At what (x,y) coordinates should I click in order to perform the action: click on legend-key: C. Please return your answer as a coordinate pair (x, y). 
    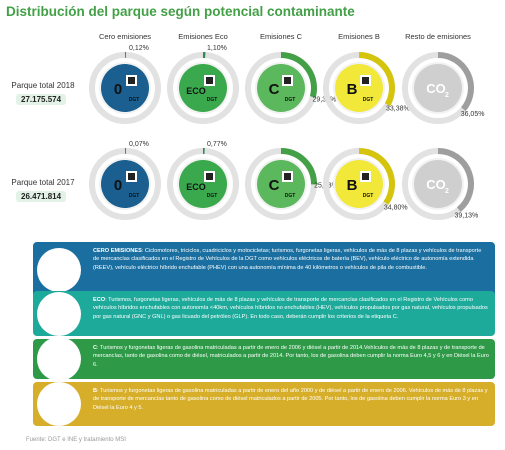
    Looking at the image, I should click on (95, 348).